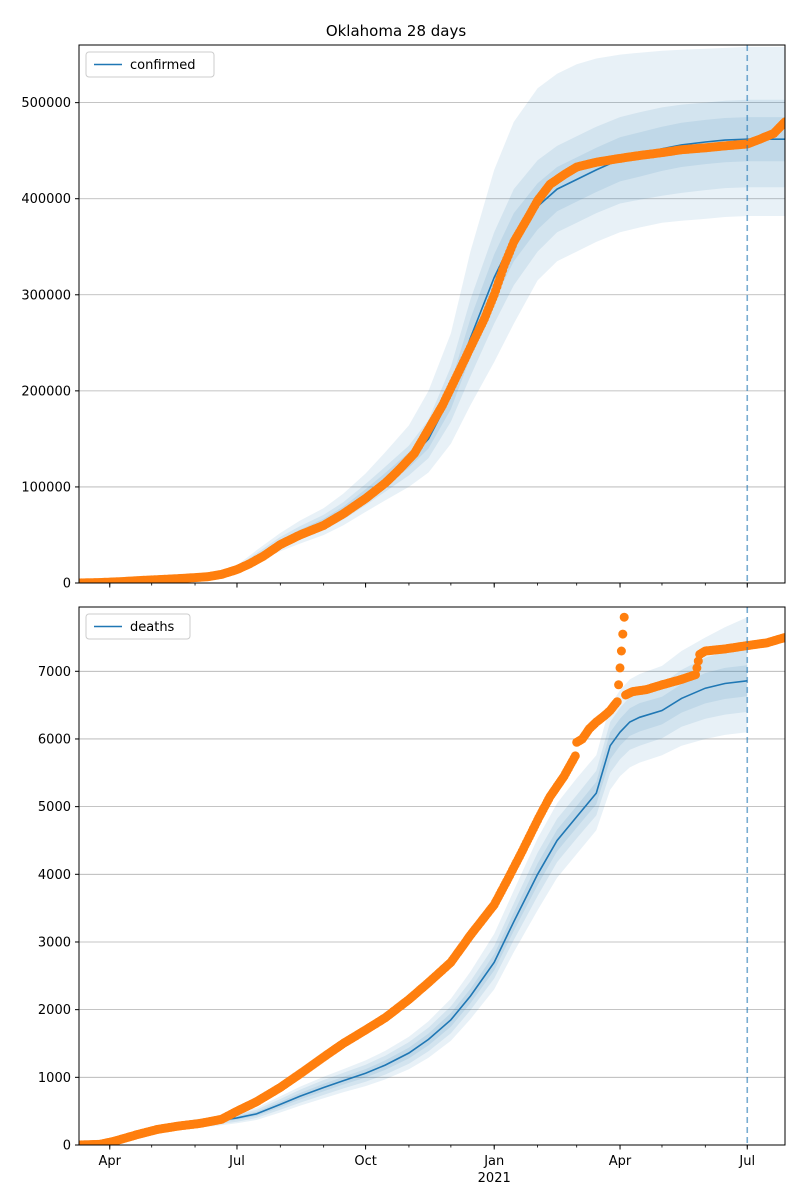  What do you see at coordinates (396, 31) in the screenshot?
I see `chart-title: Oklahoma 28 days` at bounding box center [396, 31].